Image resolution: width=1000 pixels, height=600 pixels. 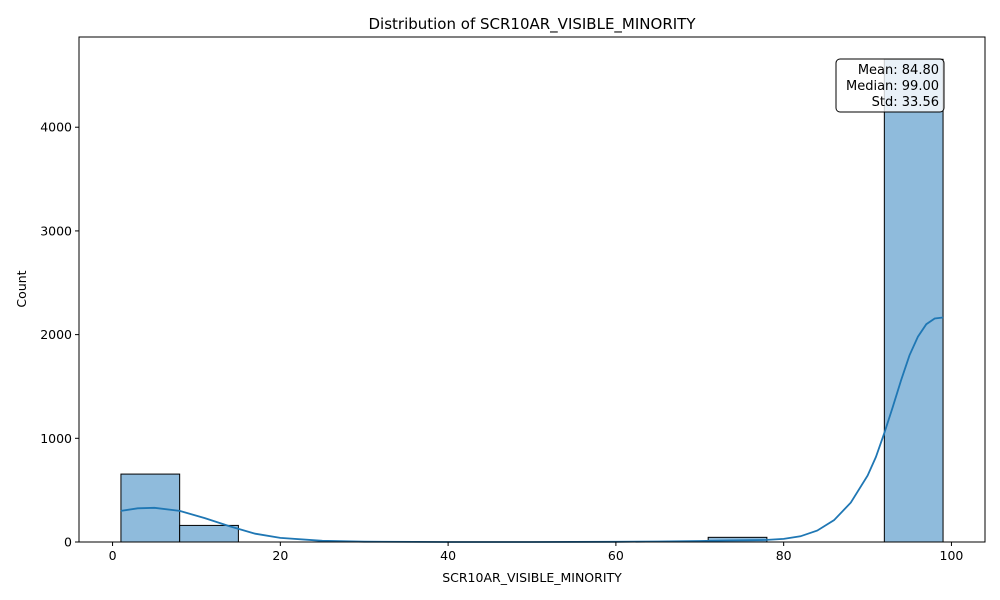 What do you see at coordinates (784, 555) in the screenshot?
I see `x-tick-label: 80` at bounding box center [784, 555].